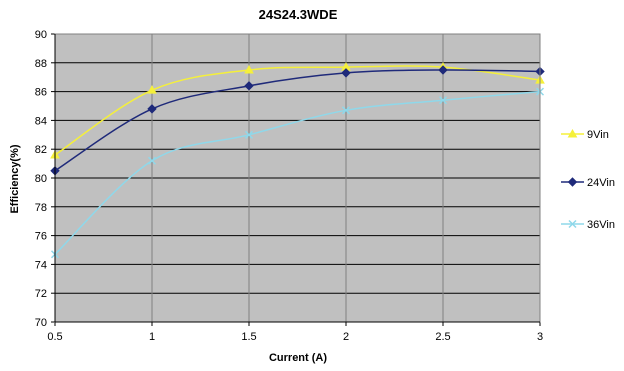 This screenshot has height=371, width=624. I want to click on x-tick-label: 2, so click(346, 337).